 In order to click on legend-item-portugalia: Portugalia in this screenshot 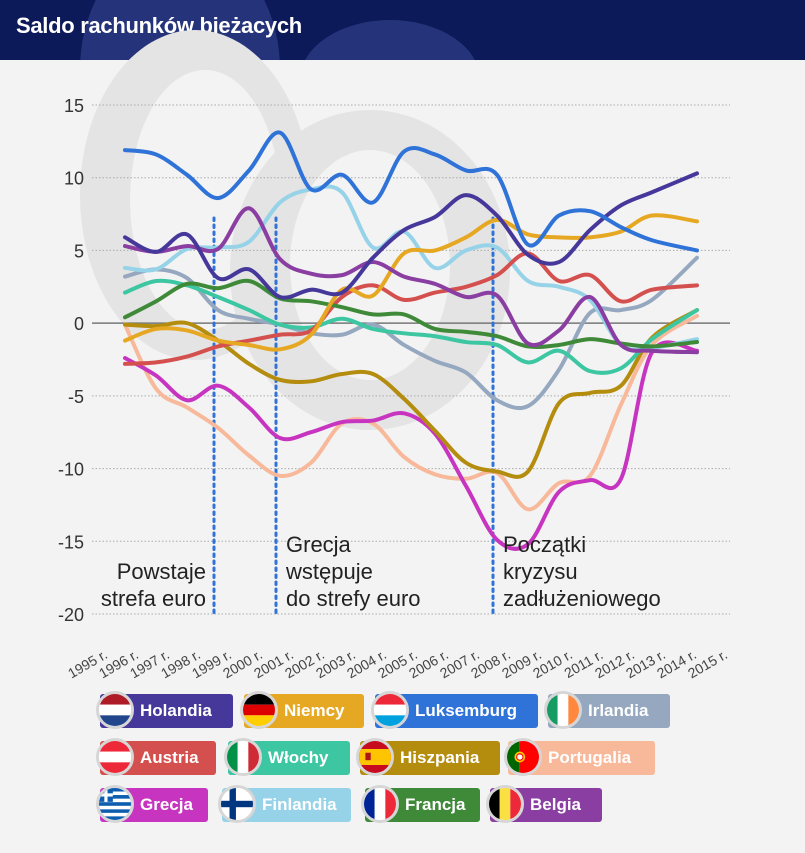, I will do `click(579, 757)`.